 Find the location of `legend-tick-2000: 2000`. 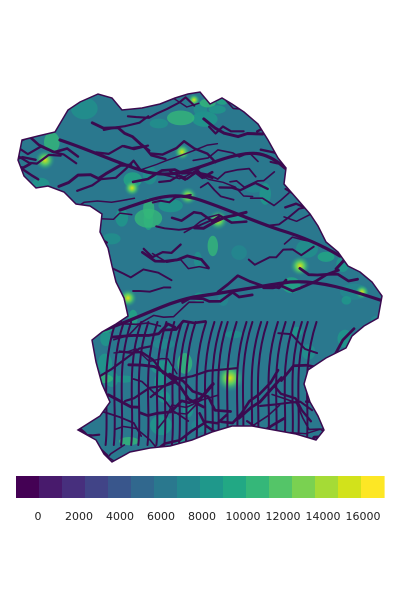

legend-tick-2000: 2000 is located at coordinates (79, 516).